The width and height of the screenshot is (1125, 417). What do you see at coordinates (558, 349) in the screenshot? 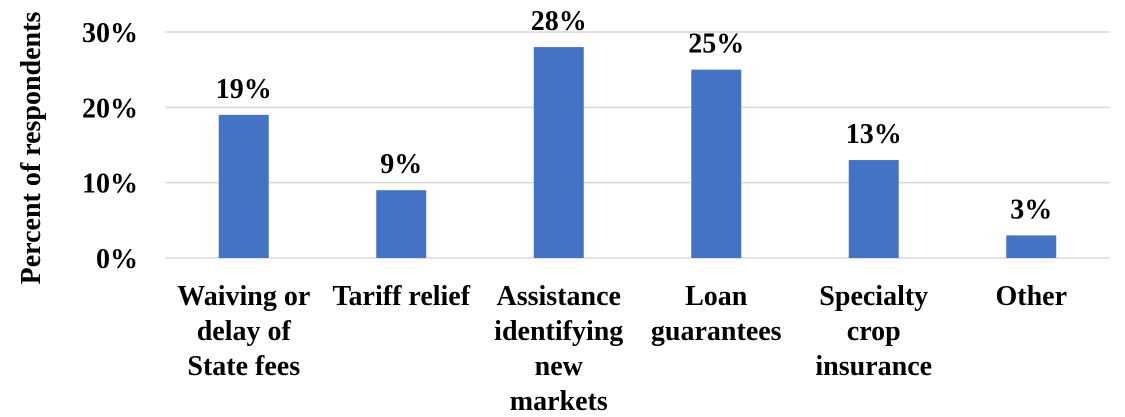
I see `category-label: Assistance identifying new markets` at bounding box center [558, 349].